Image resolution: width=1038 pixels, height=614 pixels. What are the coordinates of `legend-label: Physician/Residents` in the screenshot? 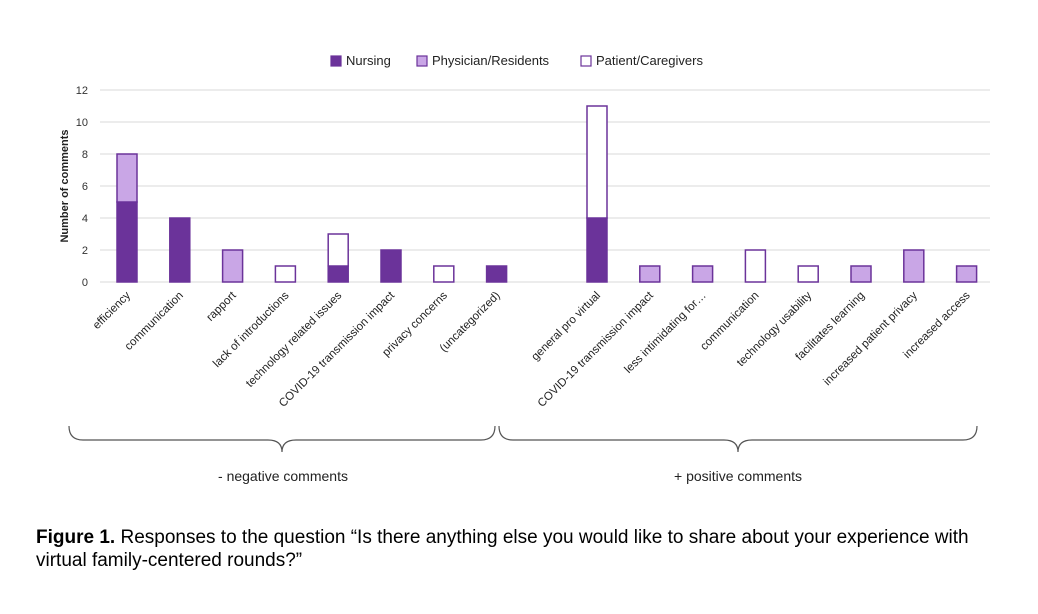 It's located at (491, 60).